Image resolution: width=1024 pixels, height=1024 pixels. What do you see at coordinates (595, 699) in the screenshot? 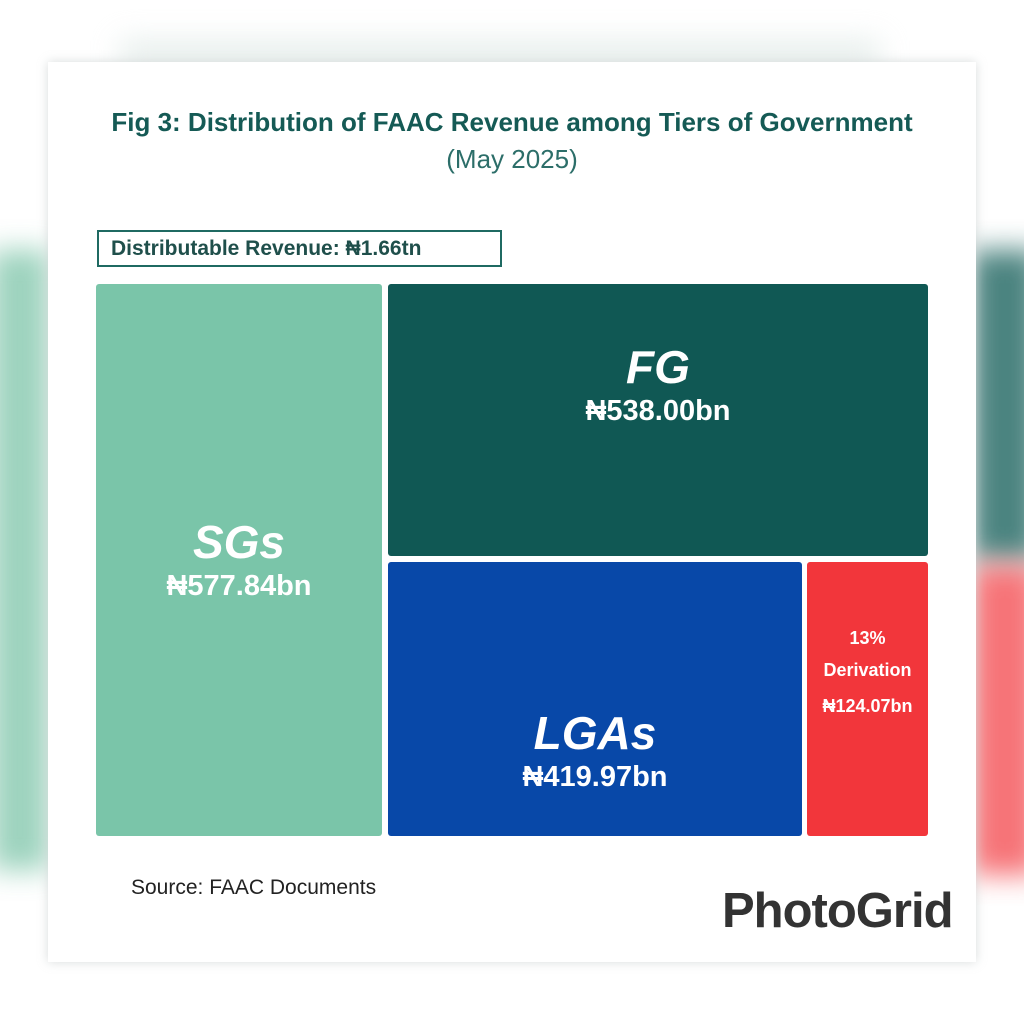
I see `treemap-tile-lgas: LGAs ₦419.97bn` at bounding box center [595, 699].